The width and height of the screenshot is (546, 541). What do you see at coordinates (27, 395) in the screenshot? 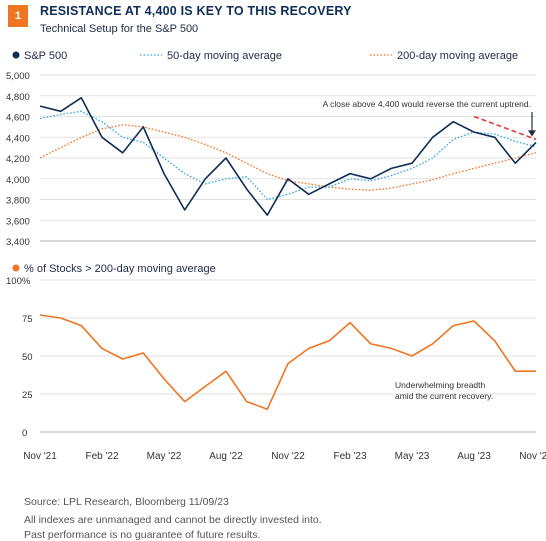
I see `y-tick-label-bottom: 25` at bounding box center [27, 395].